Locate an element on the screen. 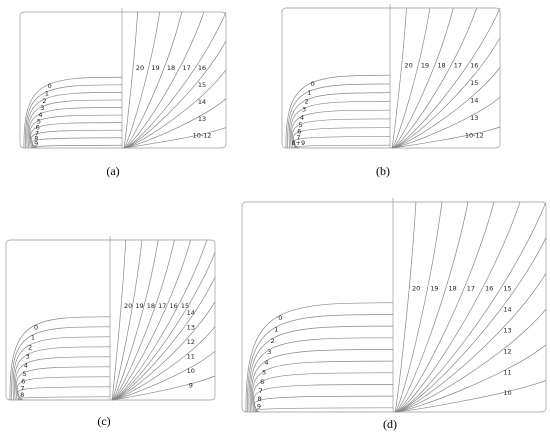 This screenshot has height=436, width=550. station-label: 10-12 is located at coordinates (202, 136).